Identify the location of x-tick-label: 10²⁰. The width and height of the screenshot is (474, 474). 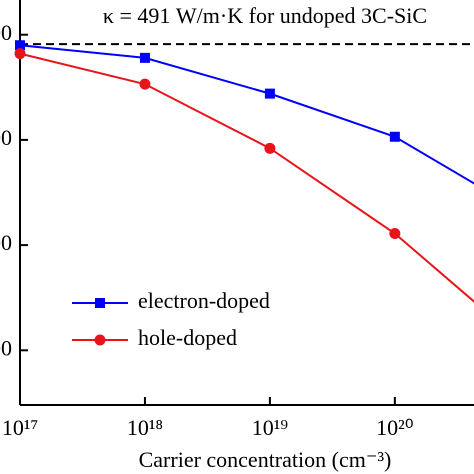
(395, 427).